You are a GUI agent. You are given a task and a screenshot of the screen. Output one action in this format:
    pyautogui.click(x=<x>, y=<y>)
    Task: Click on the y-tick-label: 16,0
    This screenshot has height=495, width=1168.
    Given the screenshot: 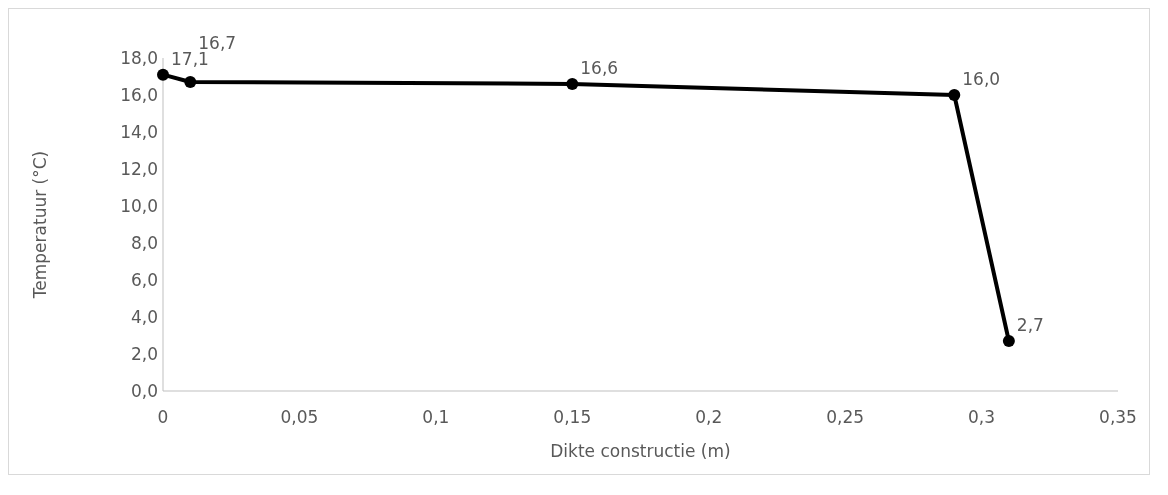 What is the action you would take?
    pyautogui.click(x=139, y=94)
    